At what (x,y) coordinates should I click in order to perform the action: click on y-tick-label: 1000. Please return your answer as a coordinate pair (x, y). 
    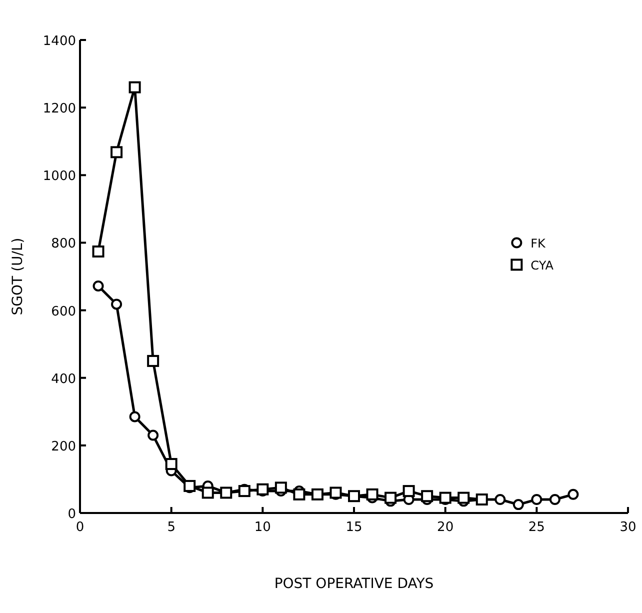
    Looking at the image, I should click on (59, 176).